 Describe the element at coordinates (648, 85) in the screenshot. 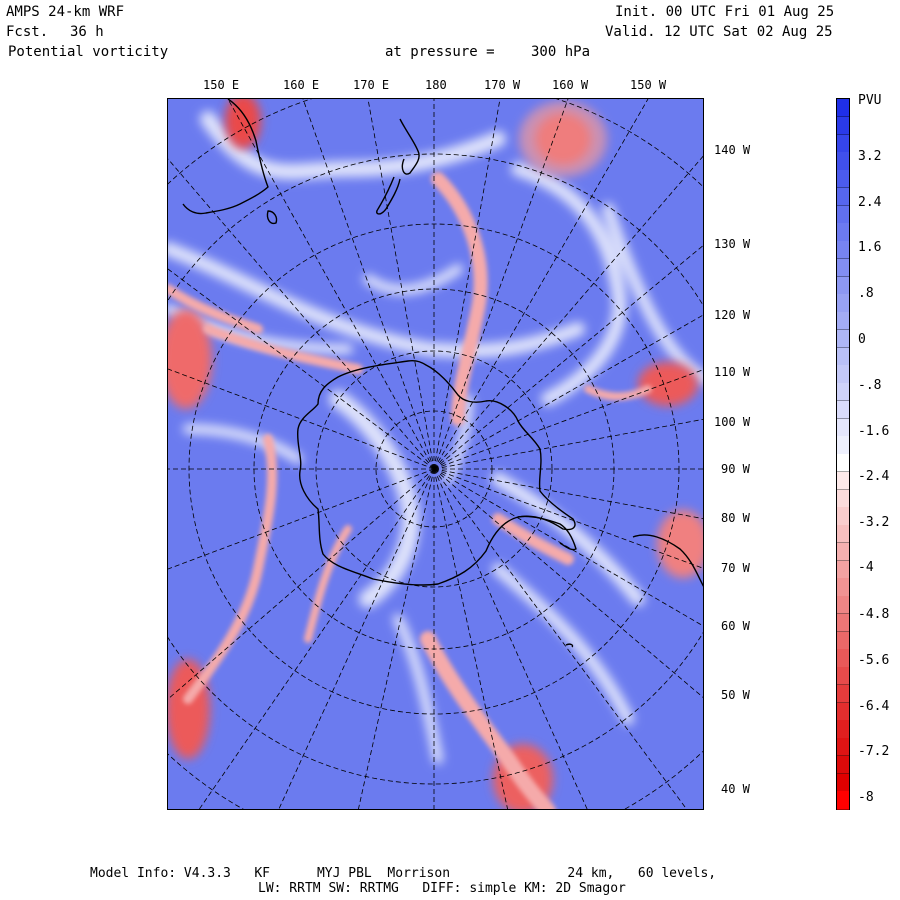

I see `lon-label-top: 150 W` at that location.